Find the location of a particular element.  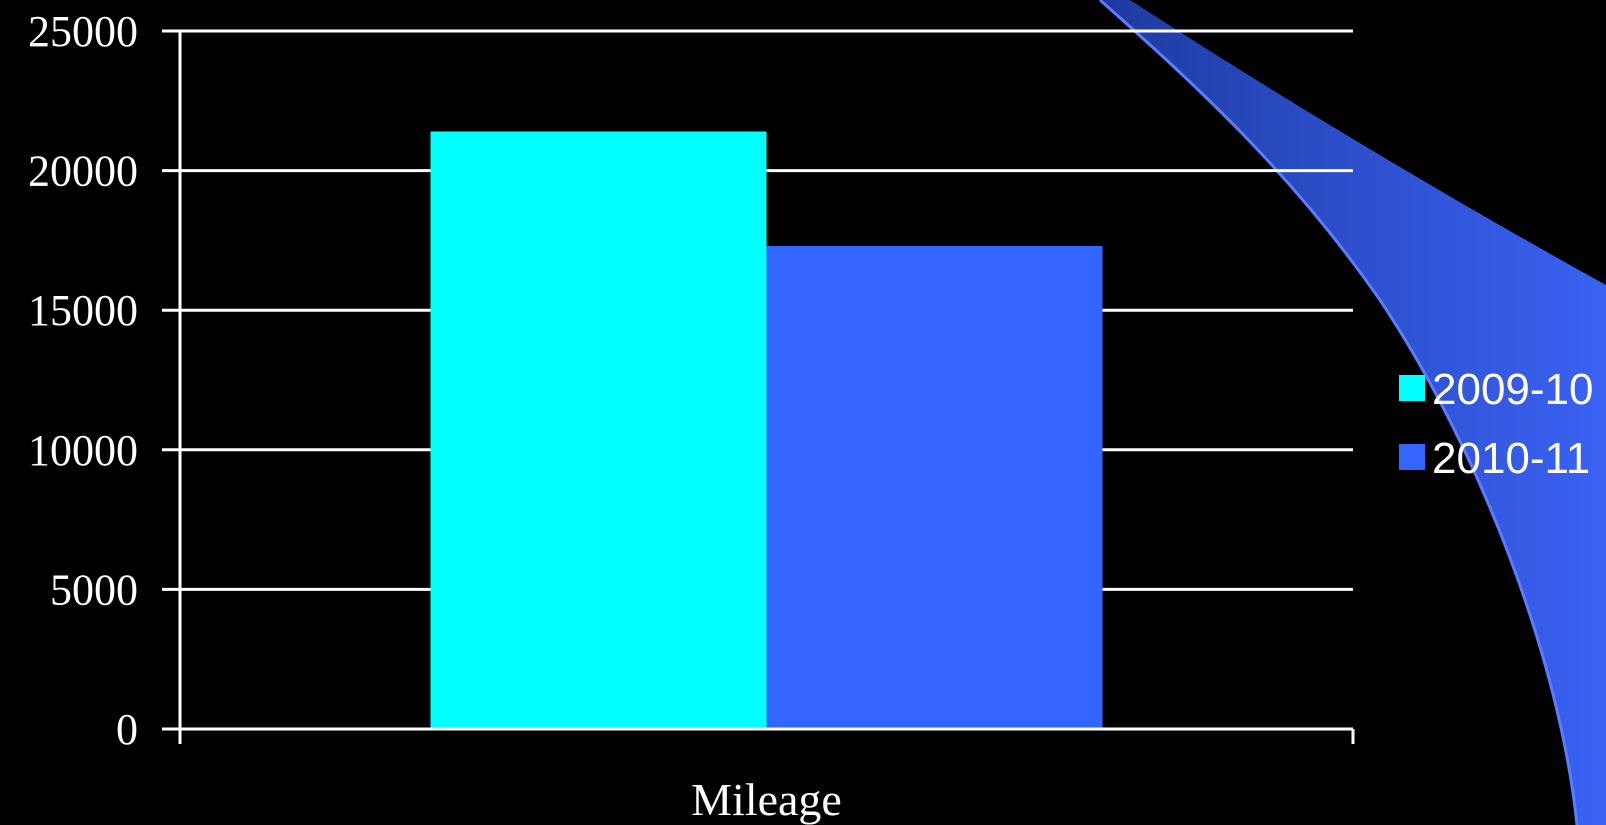

x-category-label: Mileage is located at coordinates (766, 799).